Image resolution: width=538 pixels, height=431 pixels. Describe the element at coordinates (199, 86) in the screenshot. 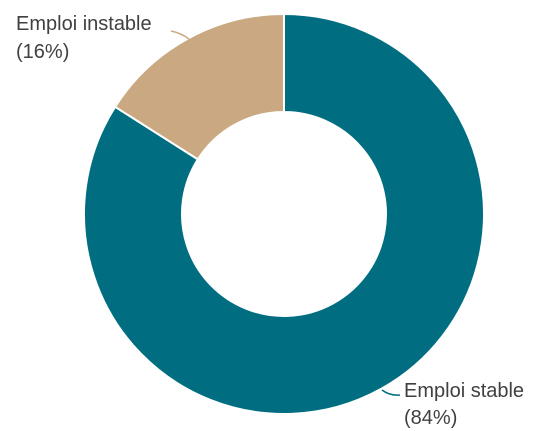

I see `slice-emploi-instable` at that location.